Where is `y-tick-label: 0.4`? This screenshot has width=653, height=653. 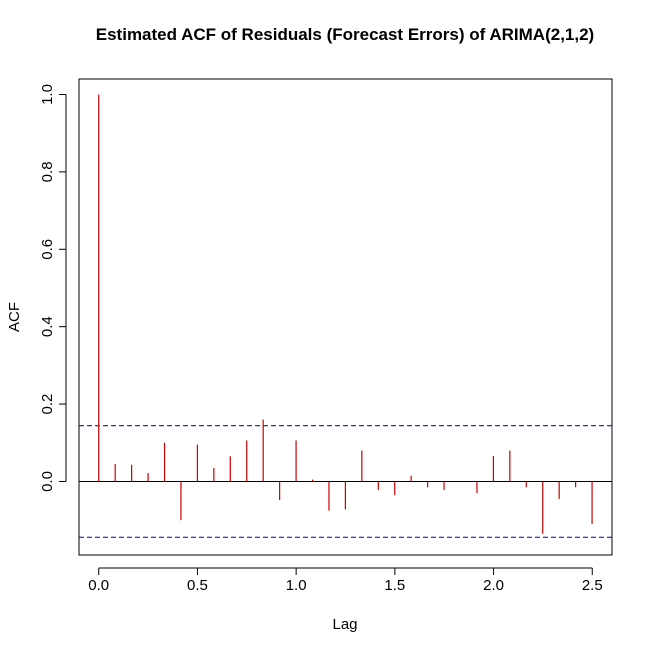
y-tick-label: 0.4 is located at coordinates (47, 326).